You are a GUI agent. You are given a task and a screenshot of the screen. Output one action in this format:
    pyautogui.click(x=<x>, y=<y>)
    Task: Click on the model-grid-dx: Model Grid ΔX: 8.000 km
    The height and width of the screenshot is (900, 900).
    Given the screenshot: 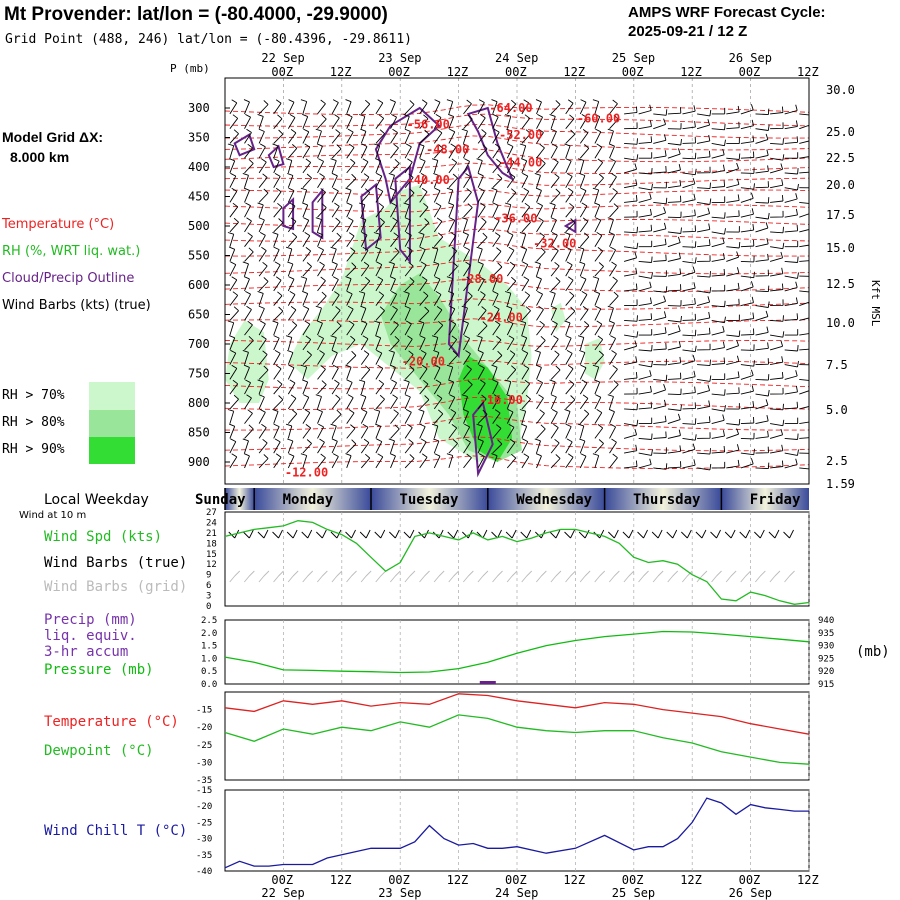 What is the action you would take?
    pyautogui.click(x=52, y=147)
    